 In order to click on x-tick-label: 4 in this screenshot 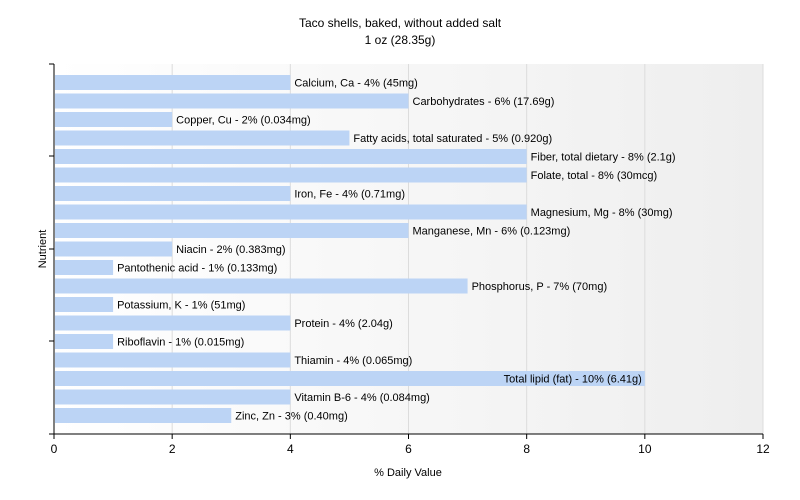, I will do `click(290, 449)`.